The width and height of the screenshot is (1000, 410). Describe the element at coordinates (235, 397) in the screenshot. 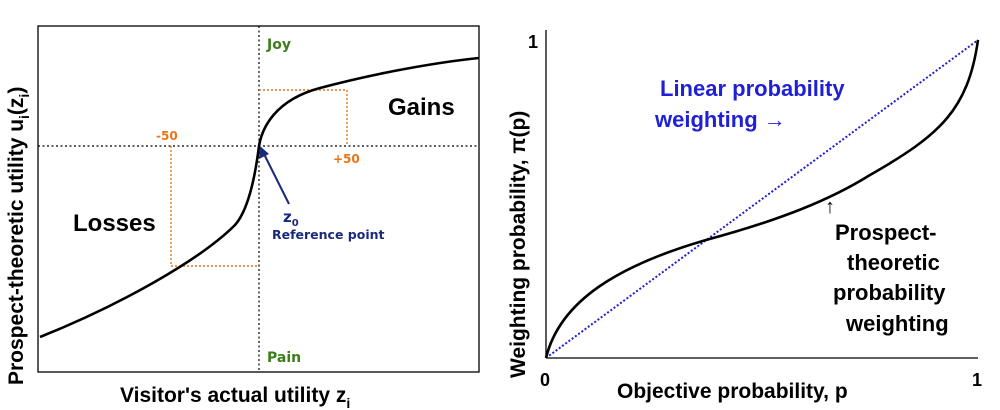

I see `left-x-axis-label: Visitor's actual utility zi` at that location.